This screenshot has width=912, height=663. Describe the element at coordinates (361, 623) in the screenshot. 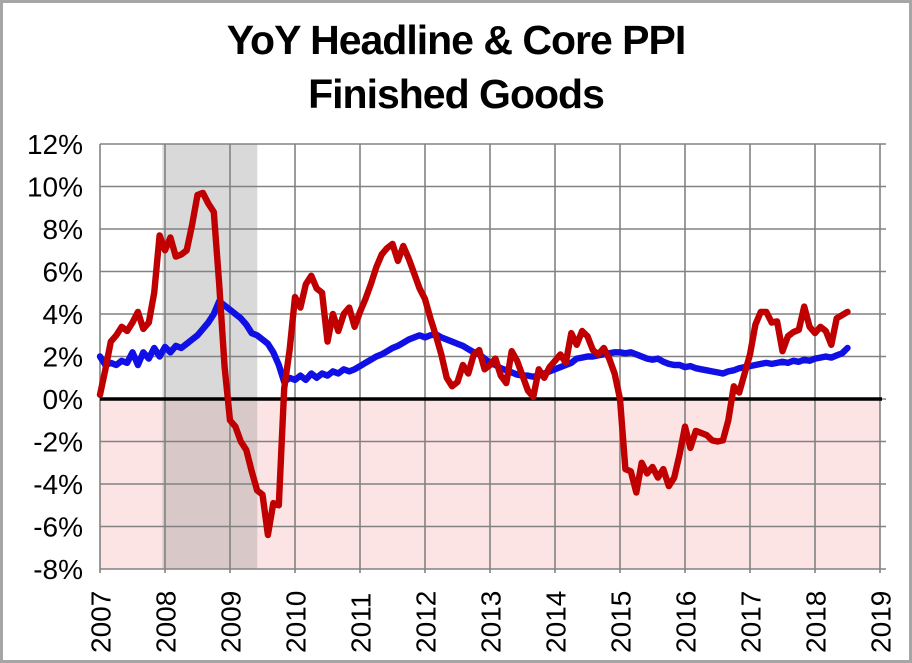

I see `x-axis-label: 2011` at that location.